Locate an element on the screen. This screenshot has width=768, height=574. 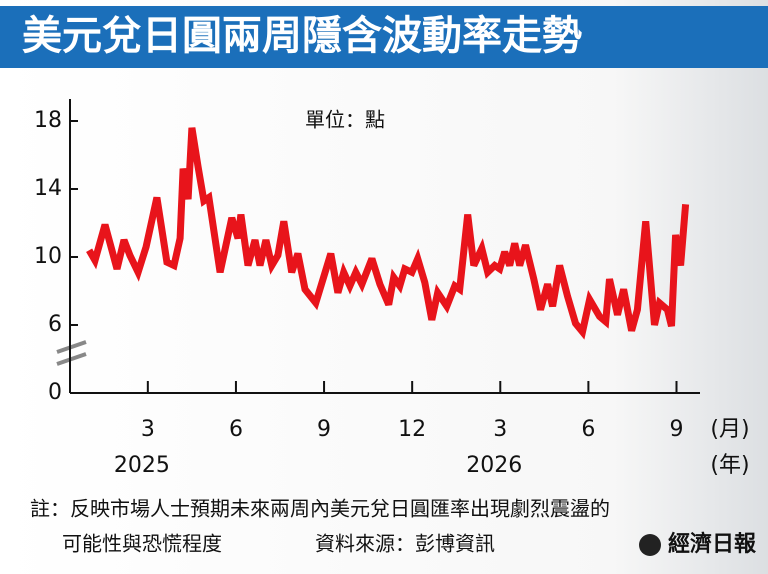
source: 資料來源：彭博資訊 is located at coordinates (405, 544).